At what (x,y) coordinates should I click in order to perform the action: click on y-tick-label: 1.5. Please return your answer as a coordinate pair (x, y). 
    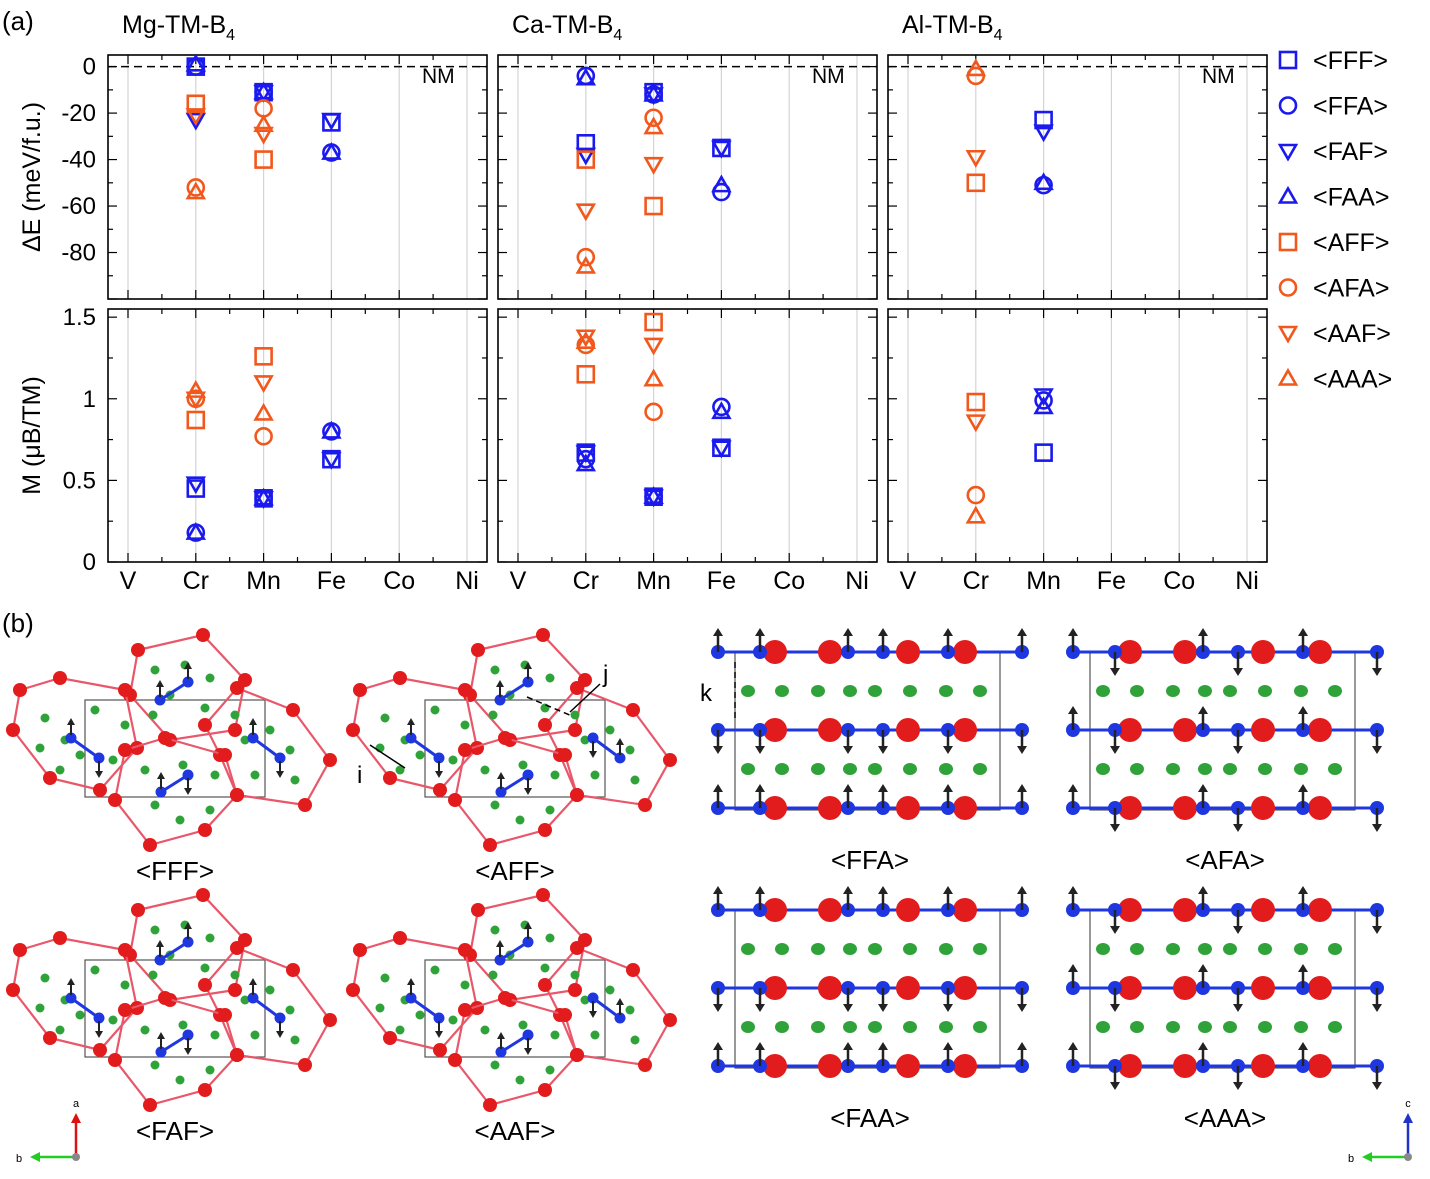
    Looking at the image, I should click on (79, 317).